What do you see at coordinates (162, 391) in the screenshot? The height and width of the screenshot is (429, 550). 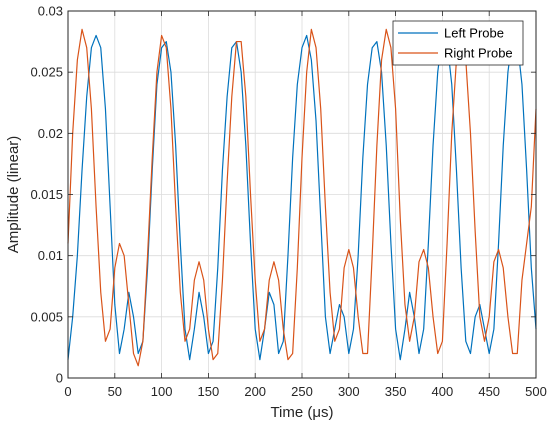 I see `x-tick-label: 100` at bounding box center [162, 391].